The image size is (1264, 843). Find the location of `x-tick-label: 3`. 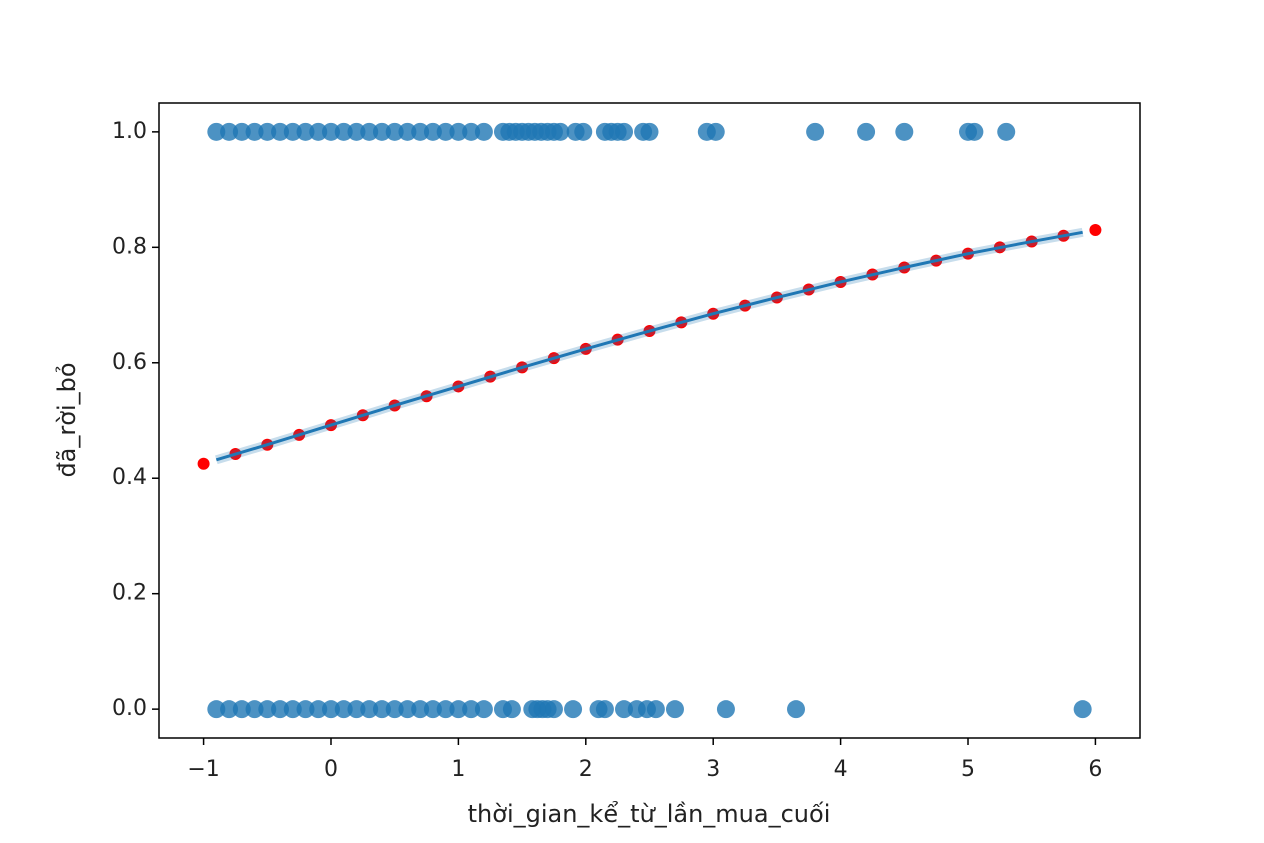

x-tick-label: 3 is located at coordinates (713, 769).